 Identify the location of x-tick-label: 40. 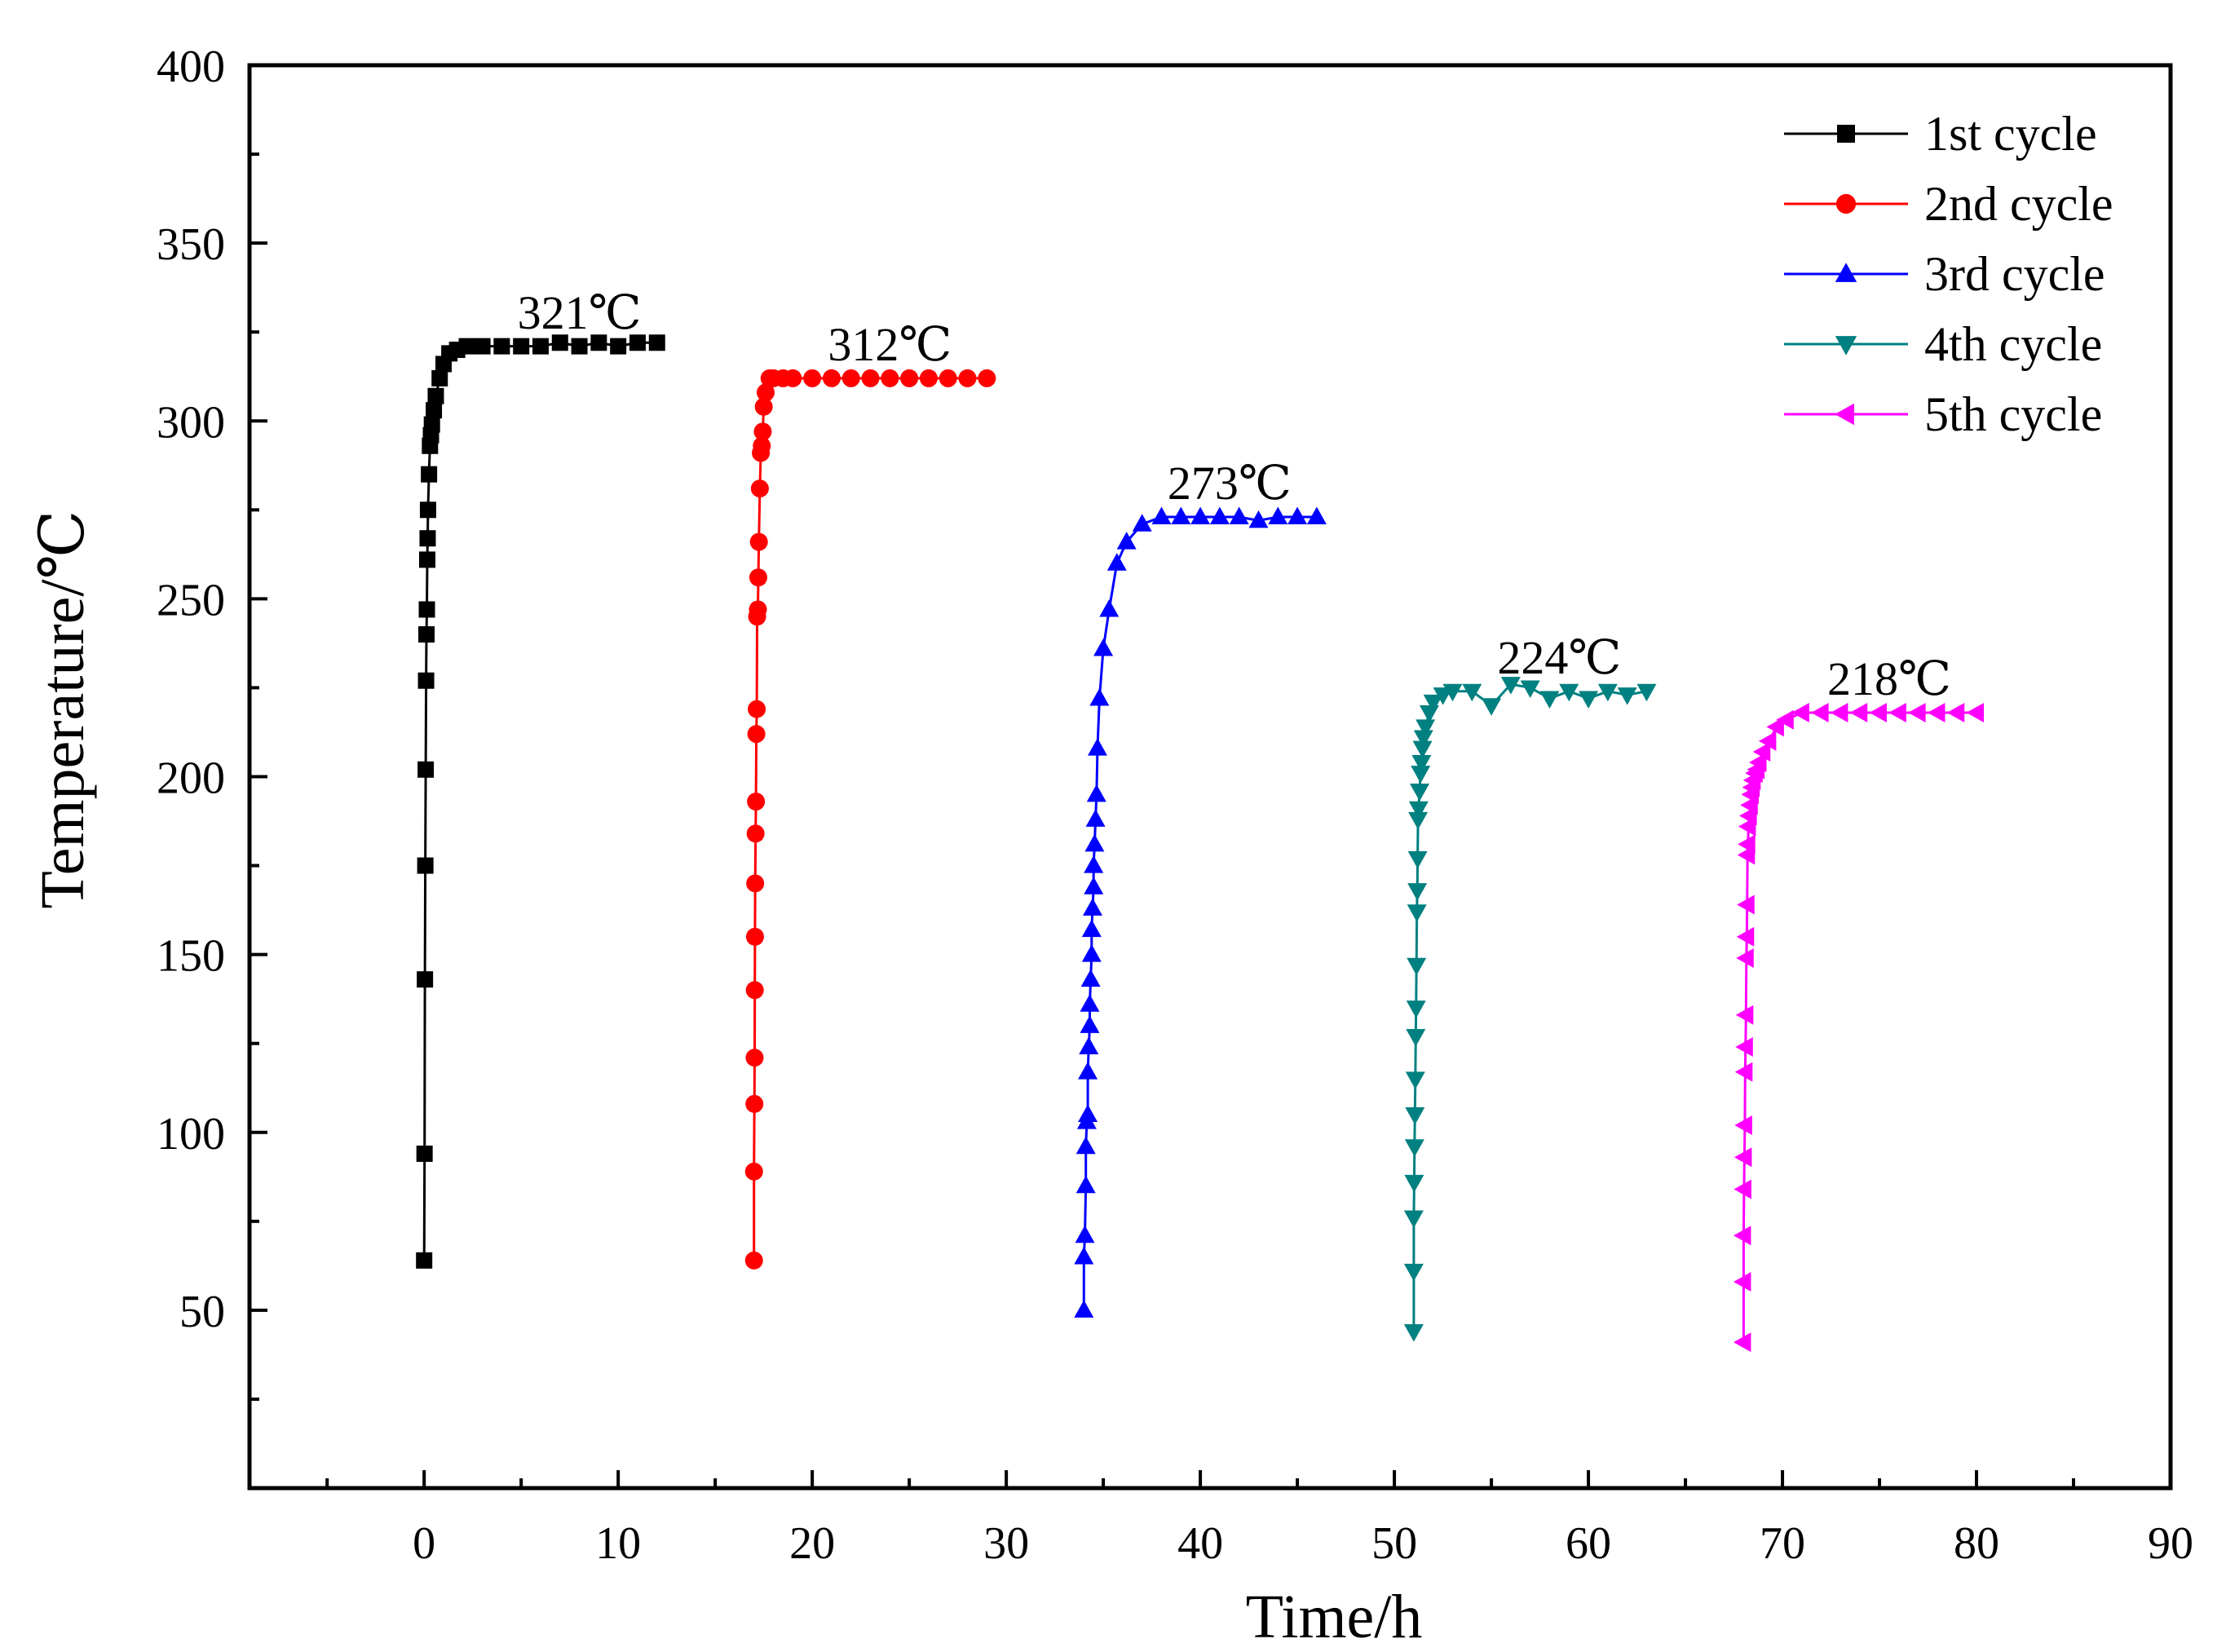
(1200, 1544).